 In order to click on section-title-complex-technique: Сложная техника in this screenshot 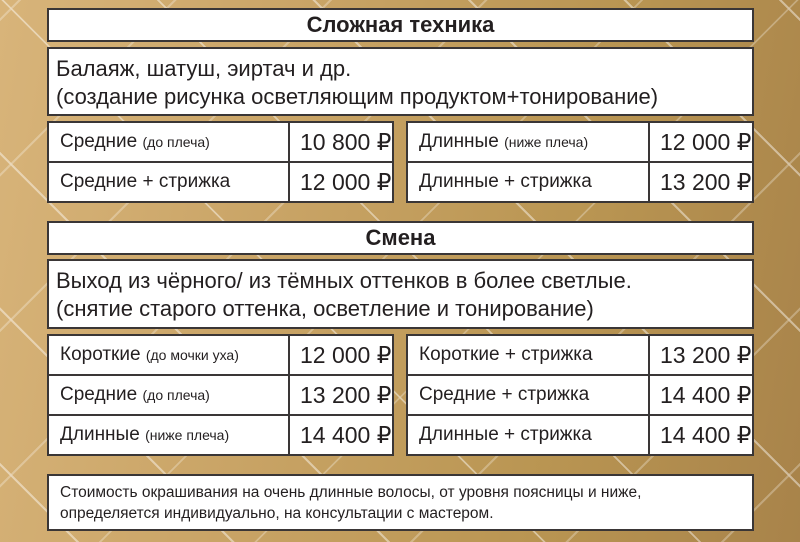, I will do `click(400, 25)`.